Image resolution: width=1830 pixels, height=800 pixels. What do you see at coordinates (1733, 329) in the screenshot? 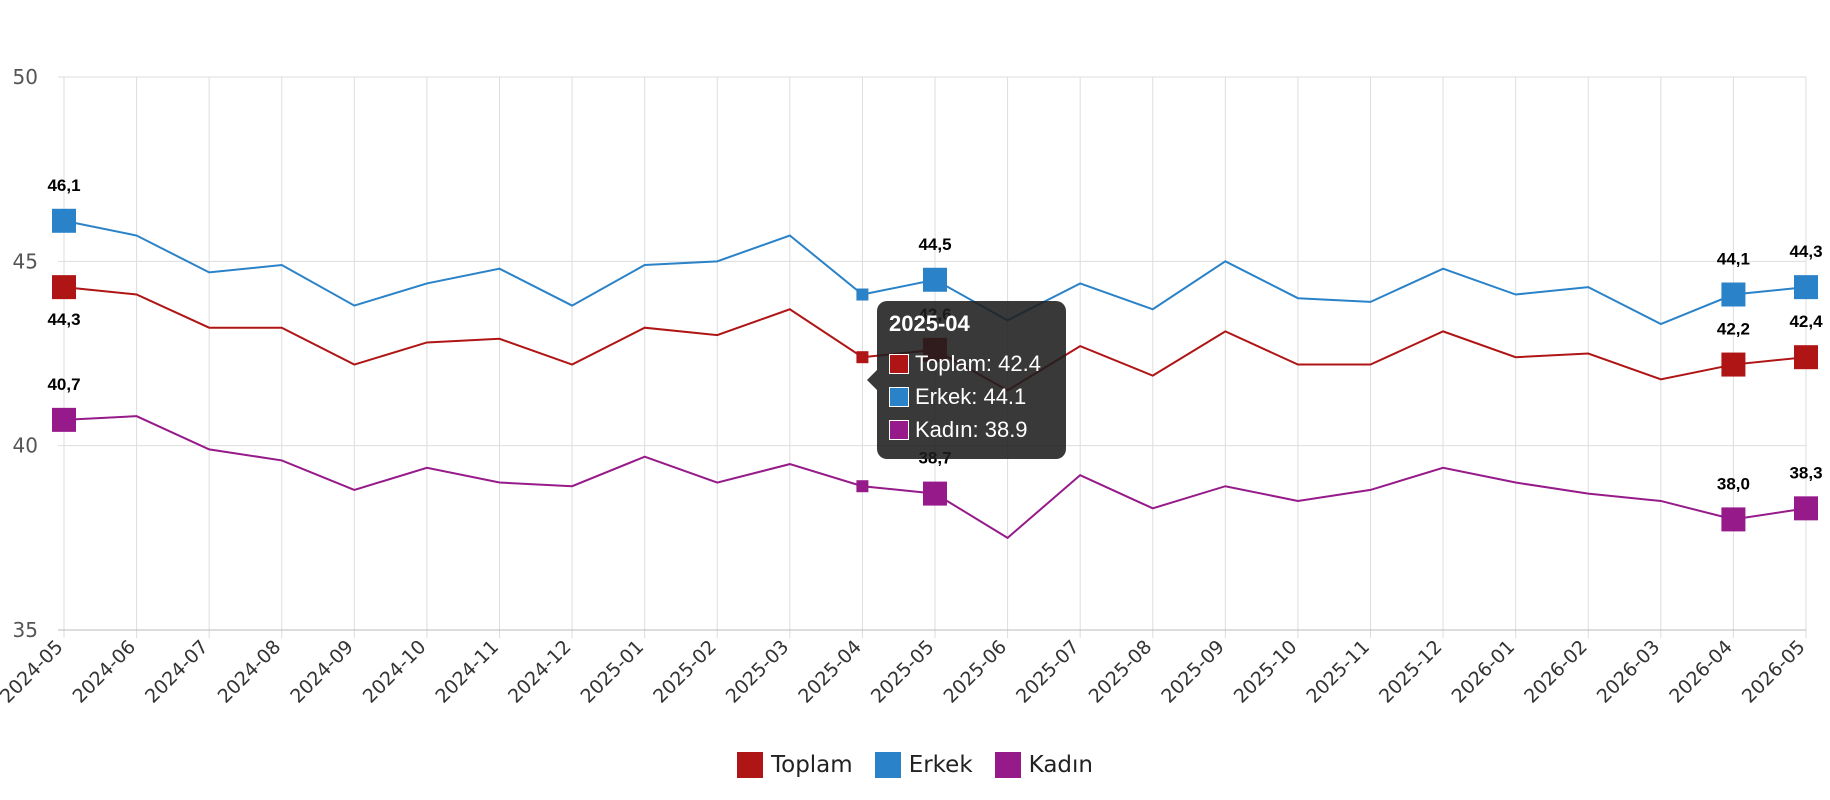
I see `data-label: 42,2` at bounding box center [1733, 329].